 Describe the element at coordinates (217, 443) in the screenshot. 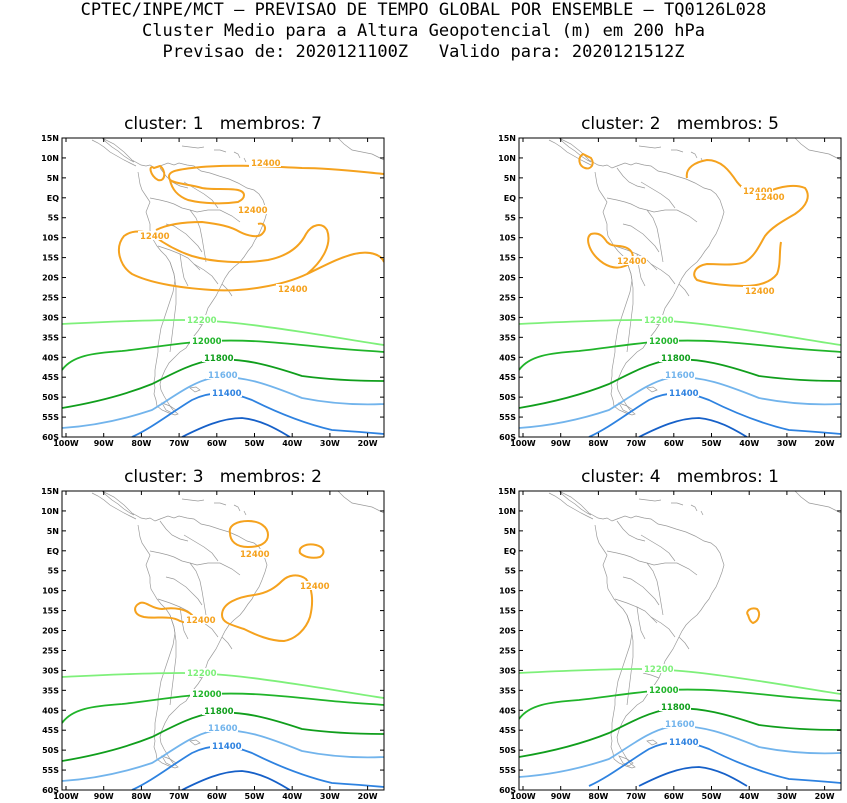

I see `lon-label: 60W` at that location.